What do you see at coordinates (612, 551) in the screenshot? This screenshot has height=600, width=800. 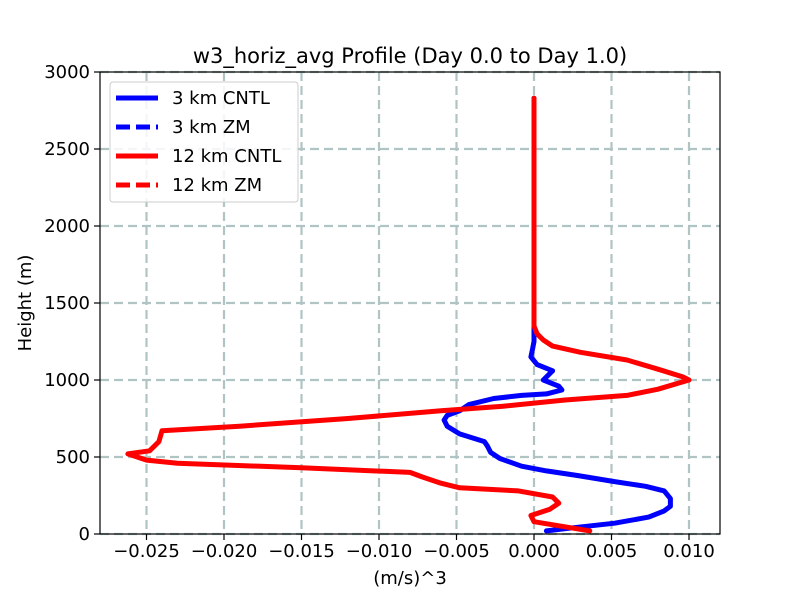 I see `x-tick-label: 0.005` at bounding box center [612, 551].